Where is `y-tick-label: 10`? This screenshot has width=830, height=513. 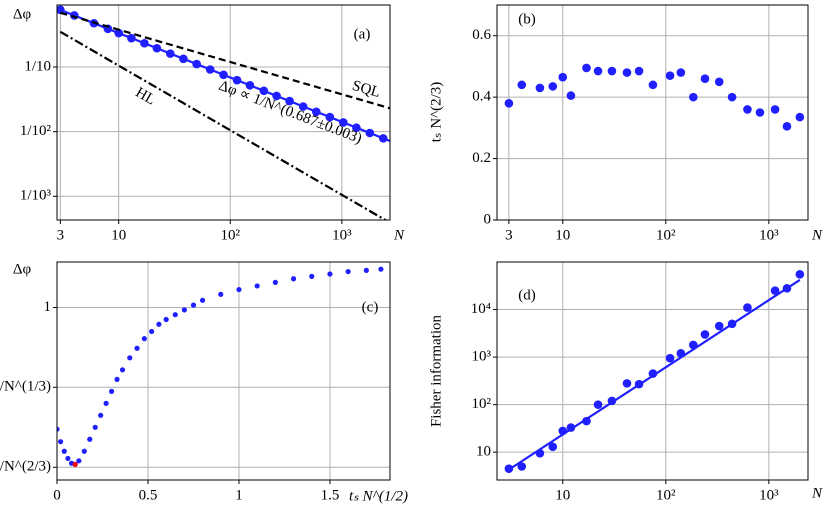
y-tick-label: 10 is located at coordinates (483, 452).